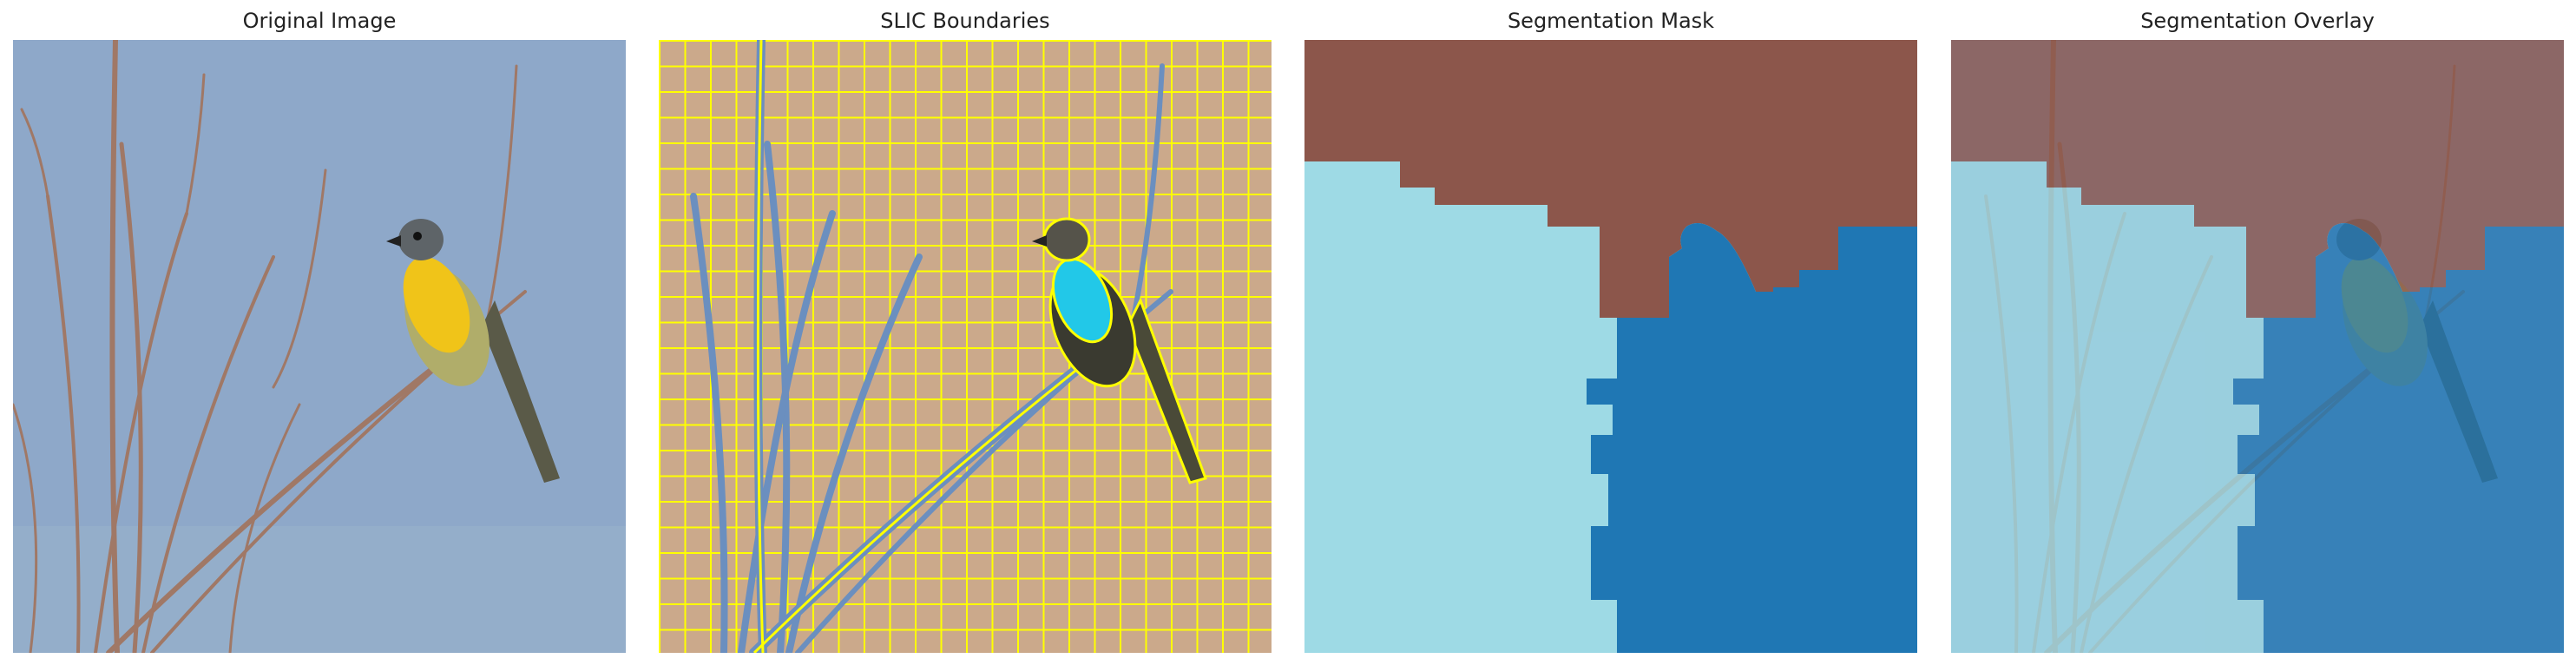 This screenshot has height=665, width=2576. I want to click on panel-title: SLIC Boundaries, so click(965, 21).